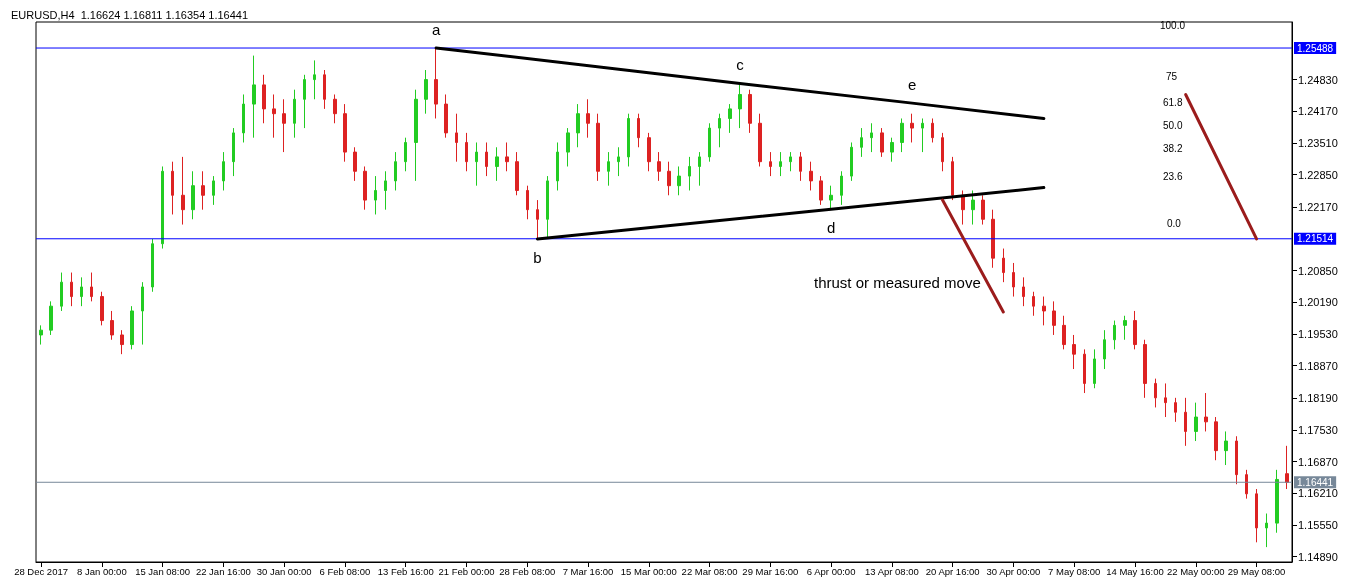 The height and width of the screenshot is (584, 1358). I want to click on x-tick-label: 30 Apr 00:00, so click(1013, 571).